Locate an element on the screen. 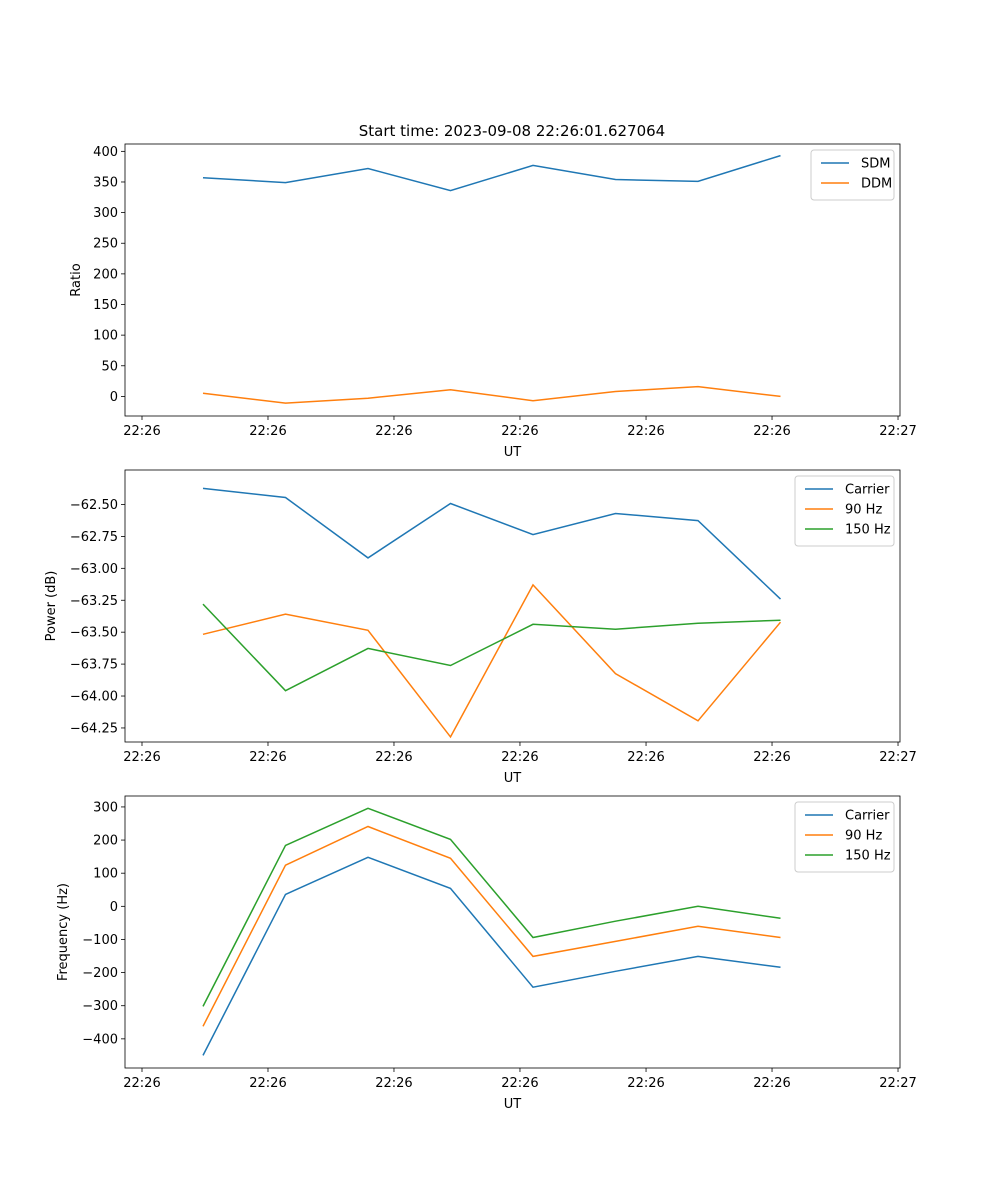 The image size is (1000, 1200). y-tick-label: −62.75 is located at coordinates (94, 537).